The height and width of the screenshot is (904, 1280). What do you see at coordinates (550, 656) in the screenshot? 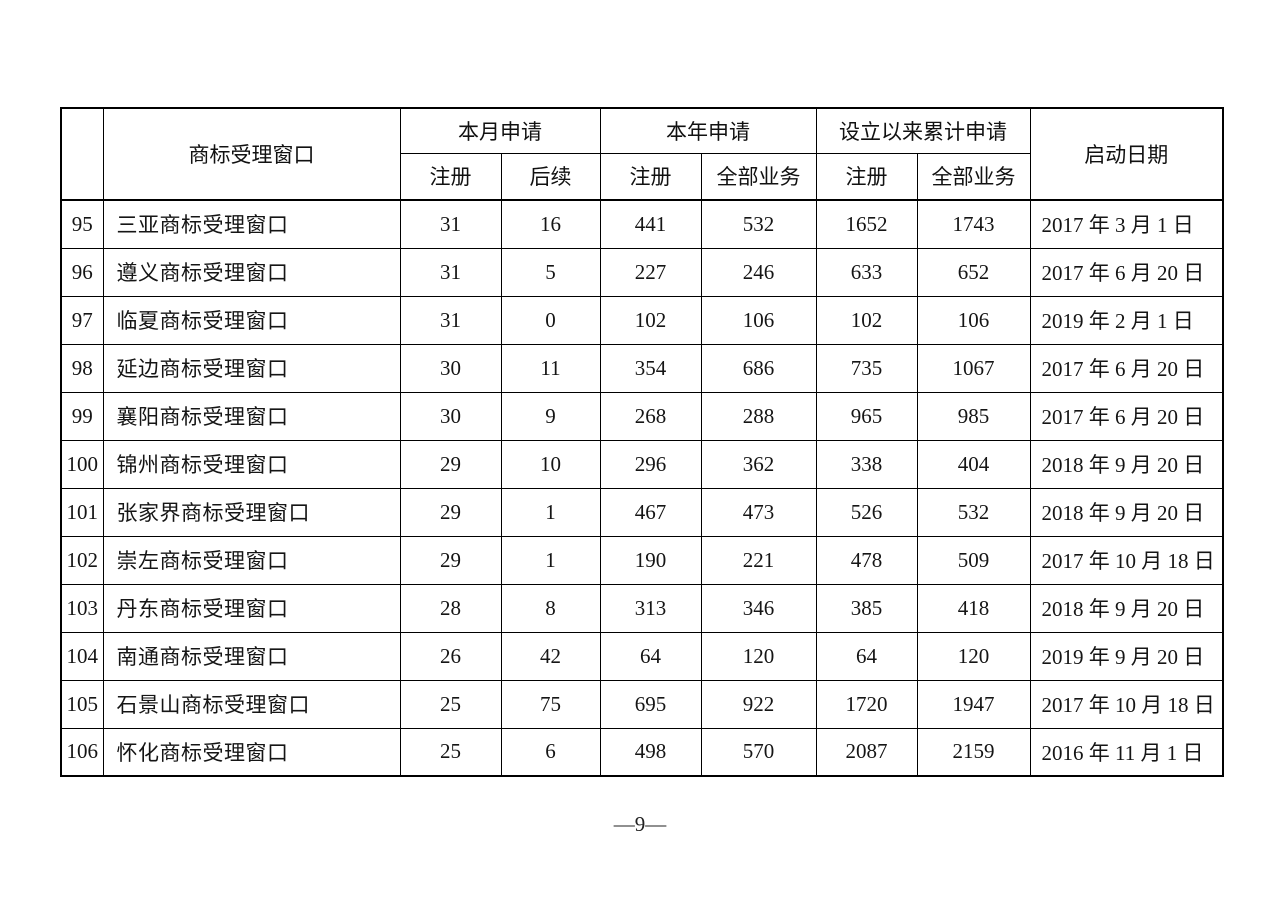
I see `month-followup-cell: 42` at bounding box center [550, 656].